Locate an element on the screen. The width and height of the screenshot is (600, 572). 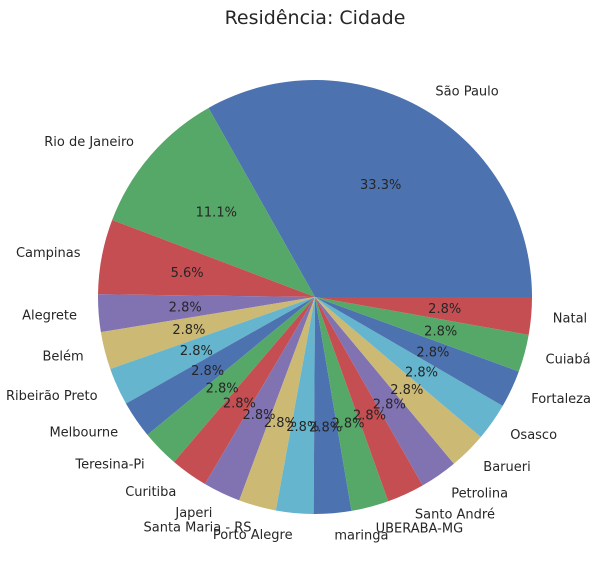
percent-label-alegrete: 2.8% is located at coordinates (185, 307).